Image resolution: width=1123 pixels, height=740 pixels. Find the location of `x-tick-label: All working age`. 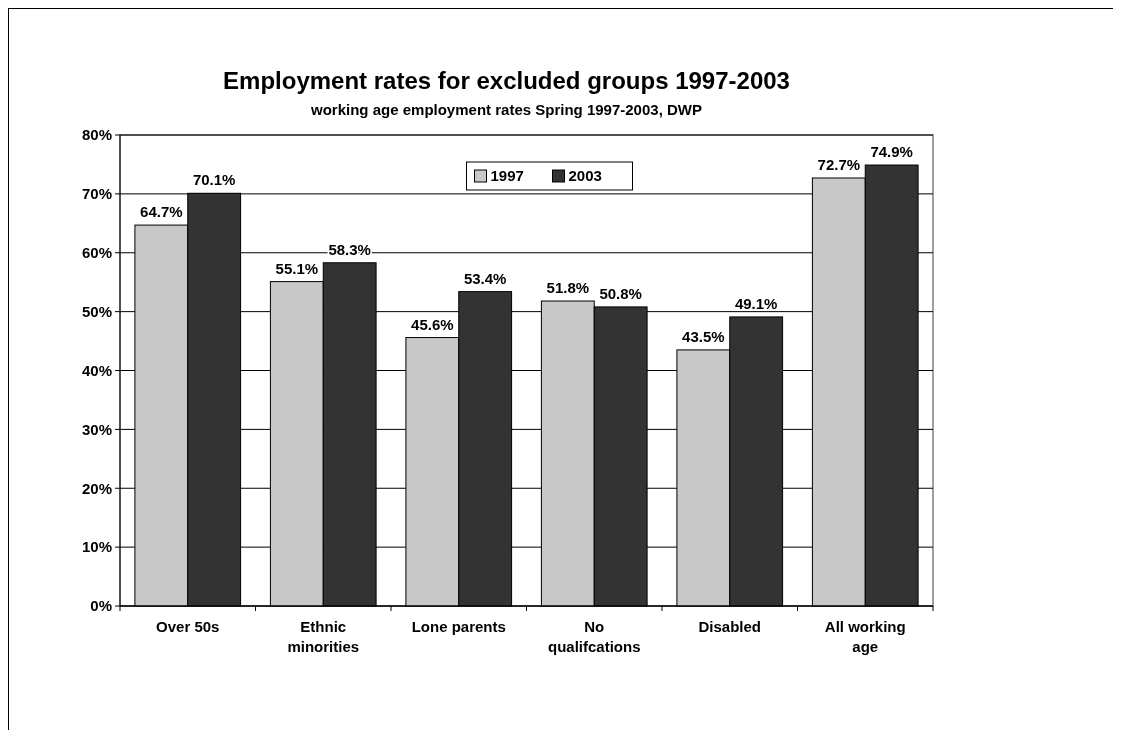

x-tick-label: All working age is located at coordinates (865, 636).